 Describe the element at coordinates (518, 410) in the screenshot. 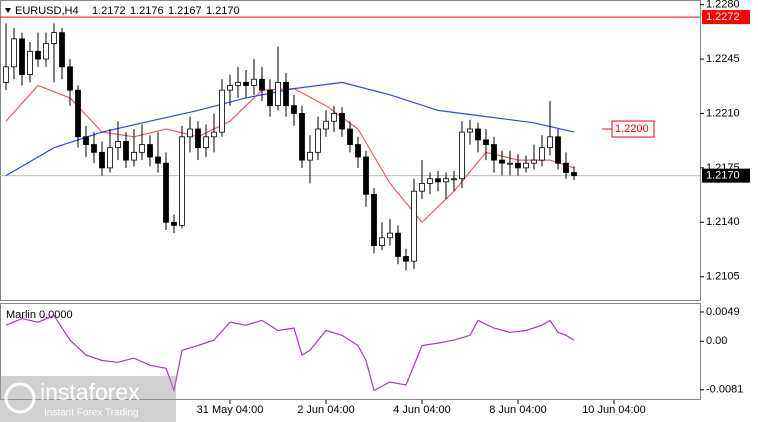

I see `x-tick-label: 8 Jun 04:00` at that location.